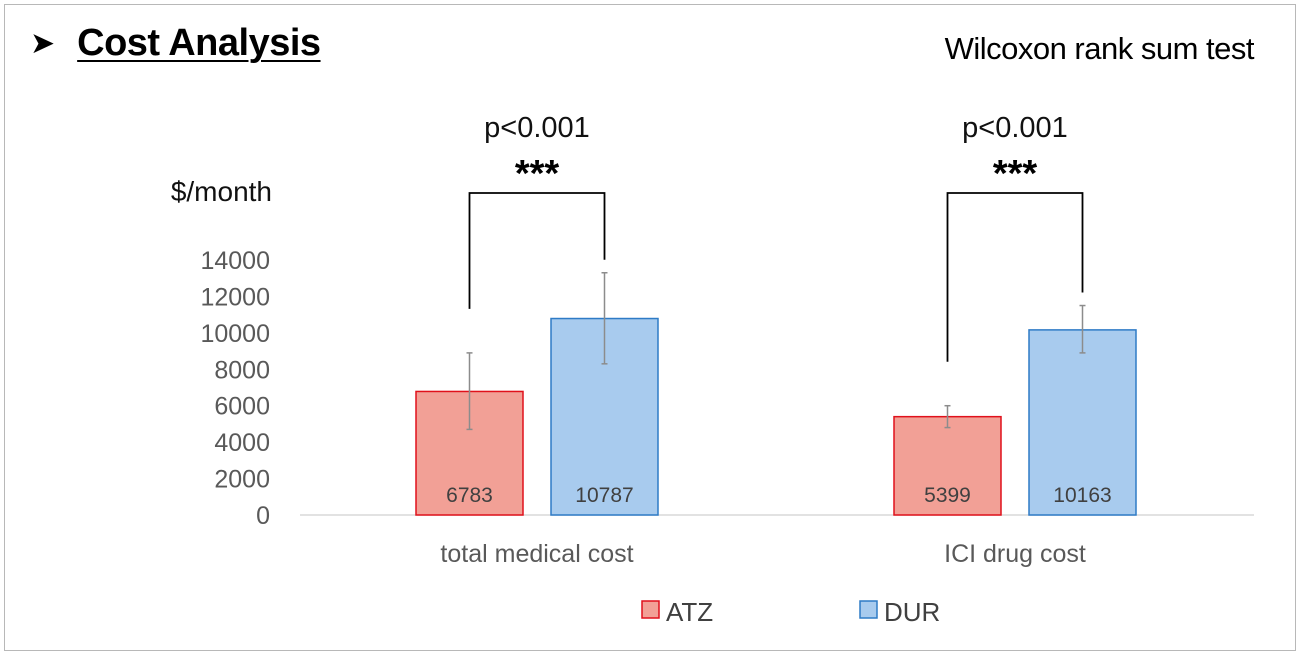 This screenshot has width=1302, height=657. I want to click on y-tick-label: 2000, so click(242, 480).